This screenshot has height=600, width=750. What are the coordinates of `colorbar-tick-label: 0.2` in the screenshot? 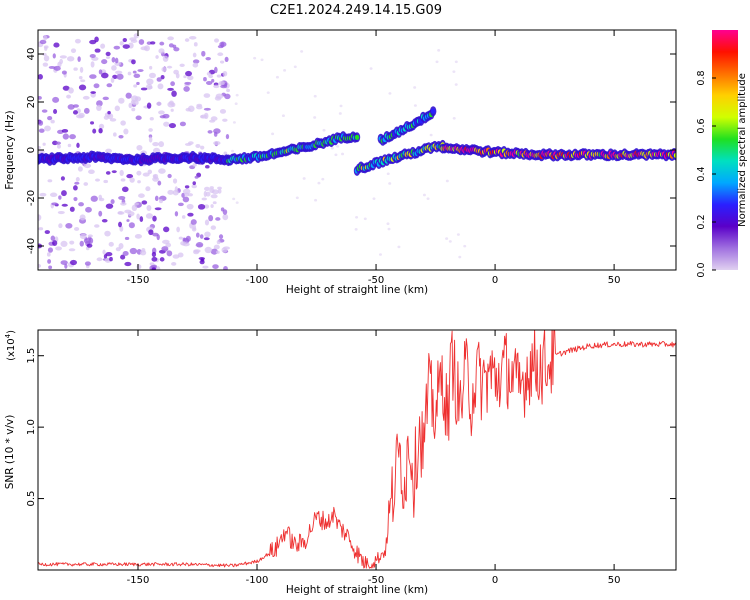 It's located at (701, 221).